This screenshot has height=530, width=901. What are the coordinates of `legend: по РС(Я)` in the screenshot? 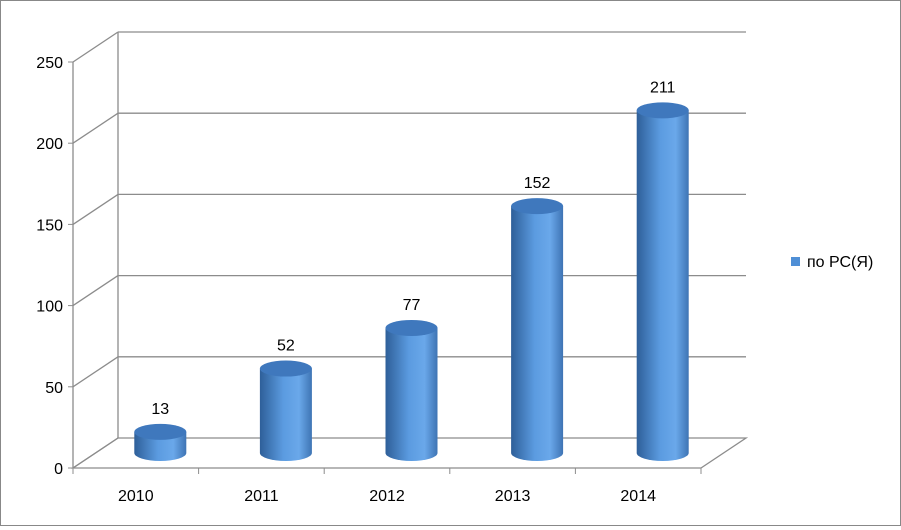 It's located at (832, 262).